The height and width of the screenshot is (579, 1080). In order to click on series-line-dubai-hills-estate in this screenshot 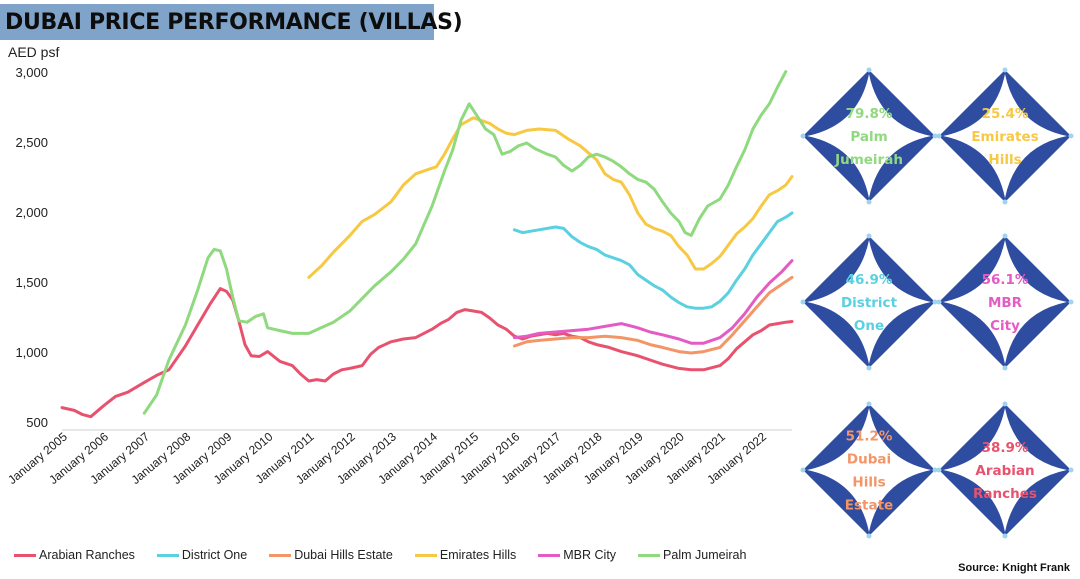, I will do `click(653, 315)`.